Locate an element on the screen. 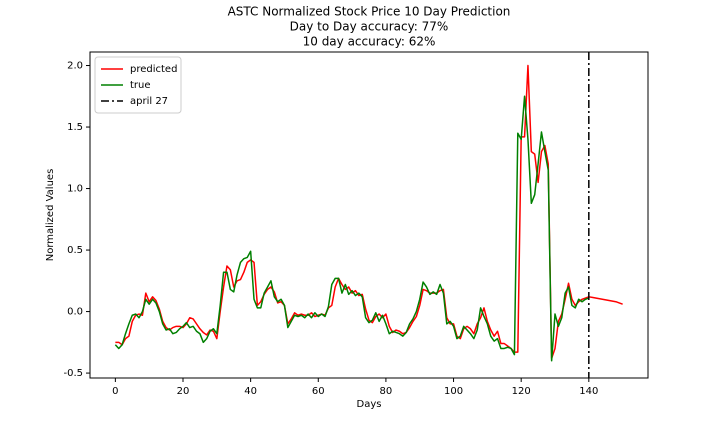  y-tick-label: 1.5 is located at coordinates (75, 127).